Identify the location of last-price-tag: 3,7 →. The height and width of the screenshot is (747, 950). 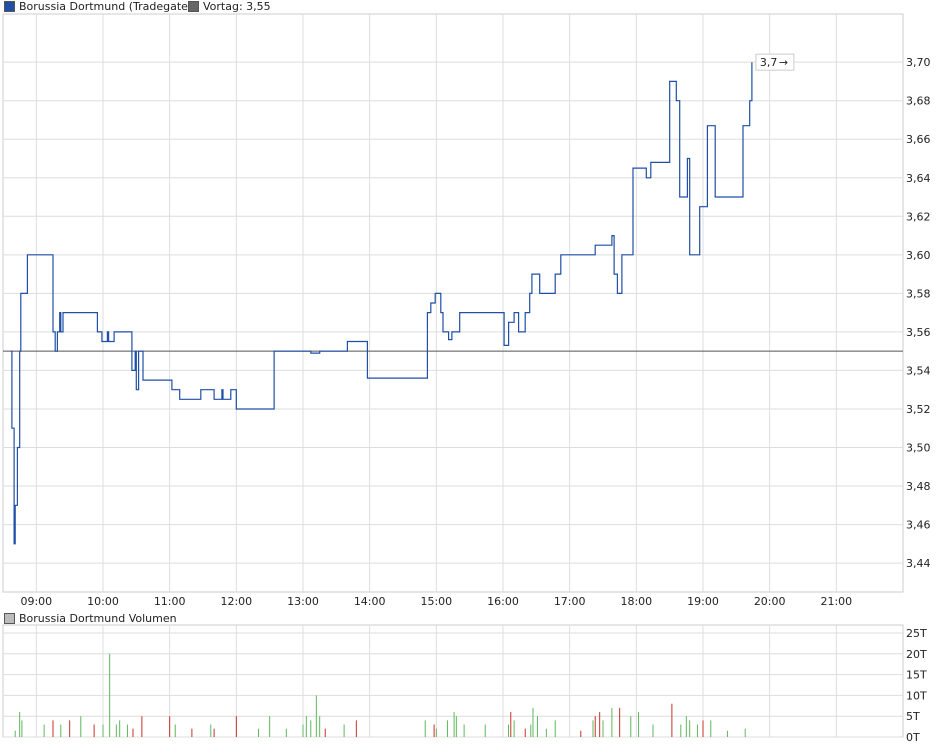
(775, 62).